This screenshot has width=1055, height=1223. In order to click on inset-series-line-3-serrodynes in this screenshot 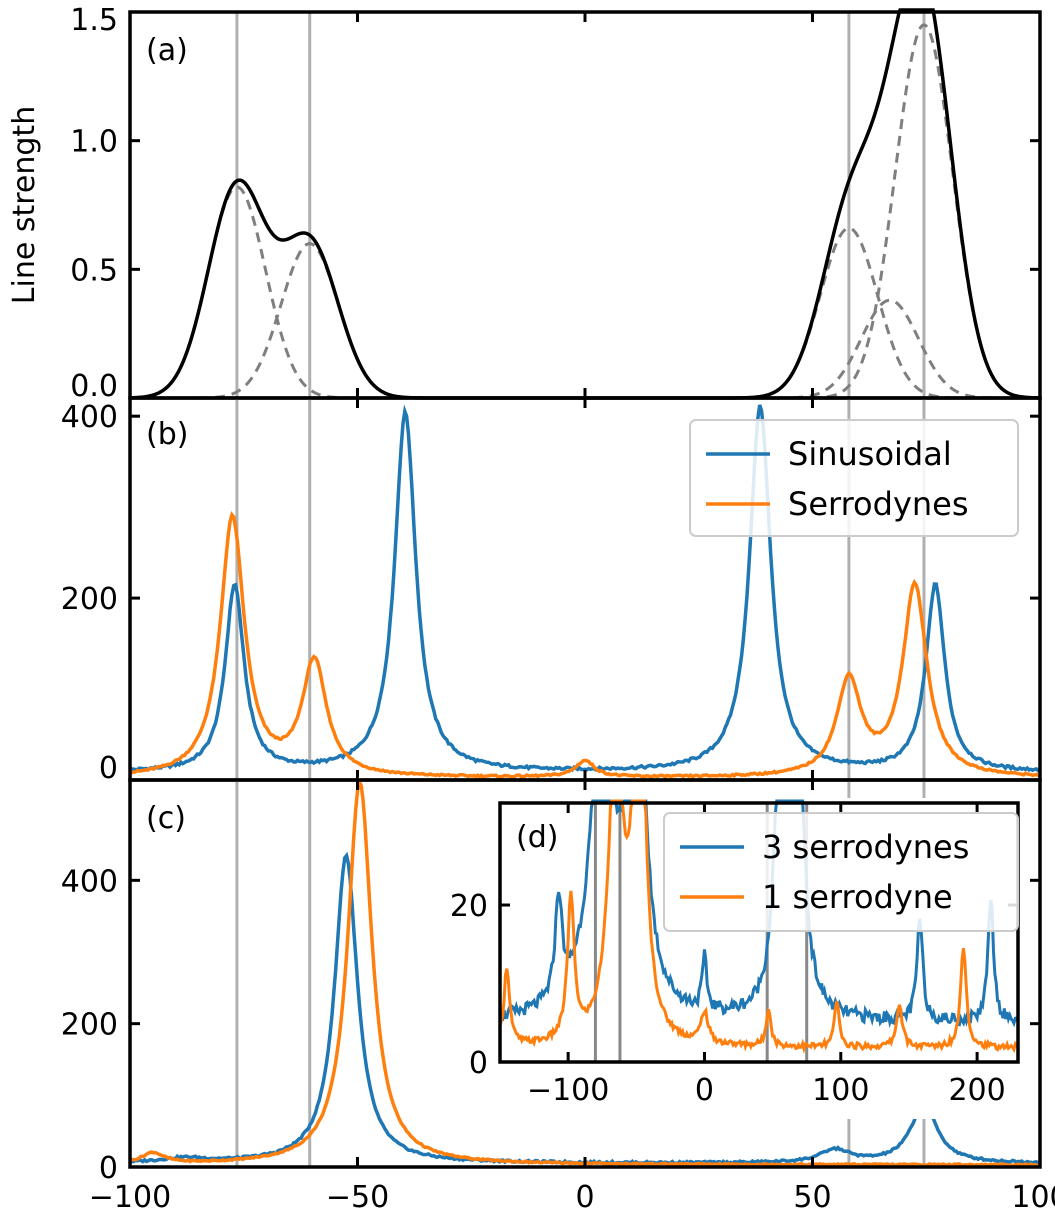, I will do `click(759, 914)`.